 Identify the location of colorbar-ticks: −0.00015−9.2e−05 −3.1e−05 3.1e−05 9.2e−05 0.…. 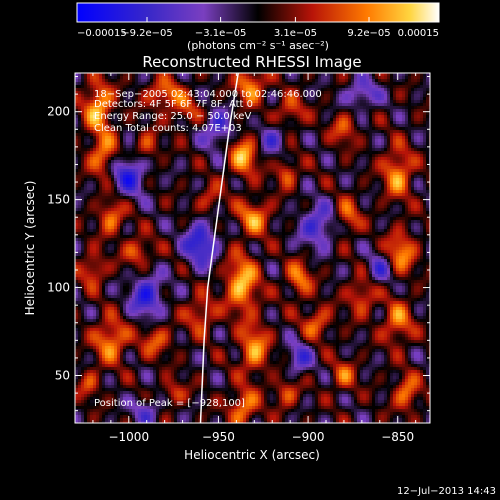
(258, 28).